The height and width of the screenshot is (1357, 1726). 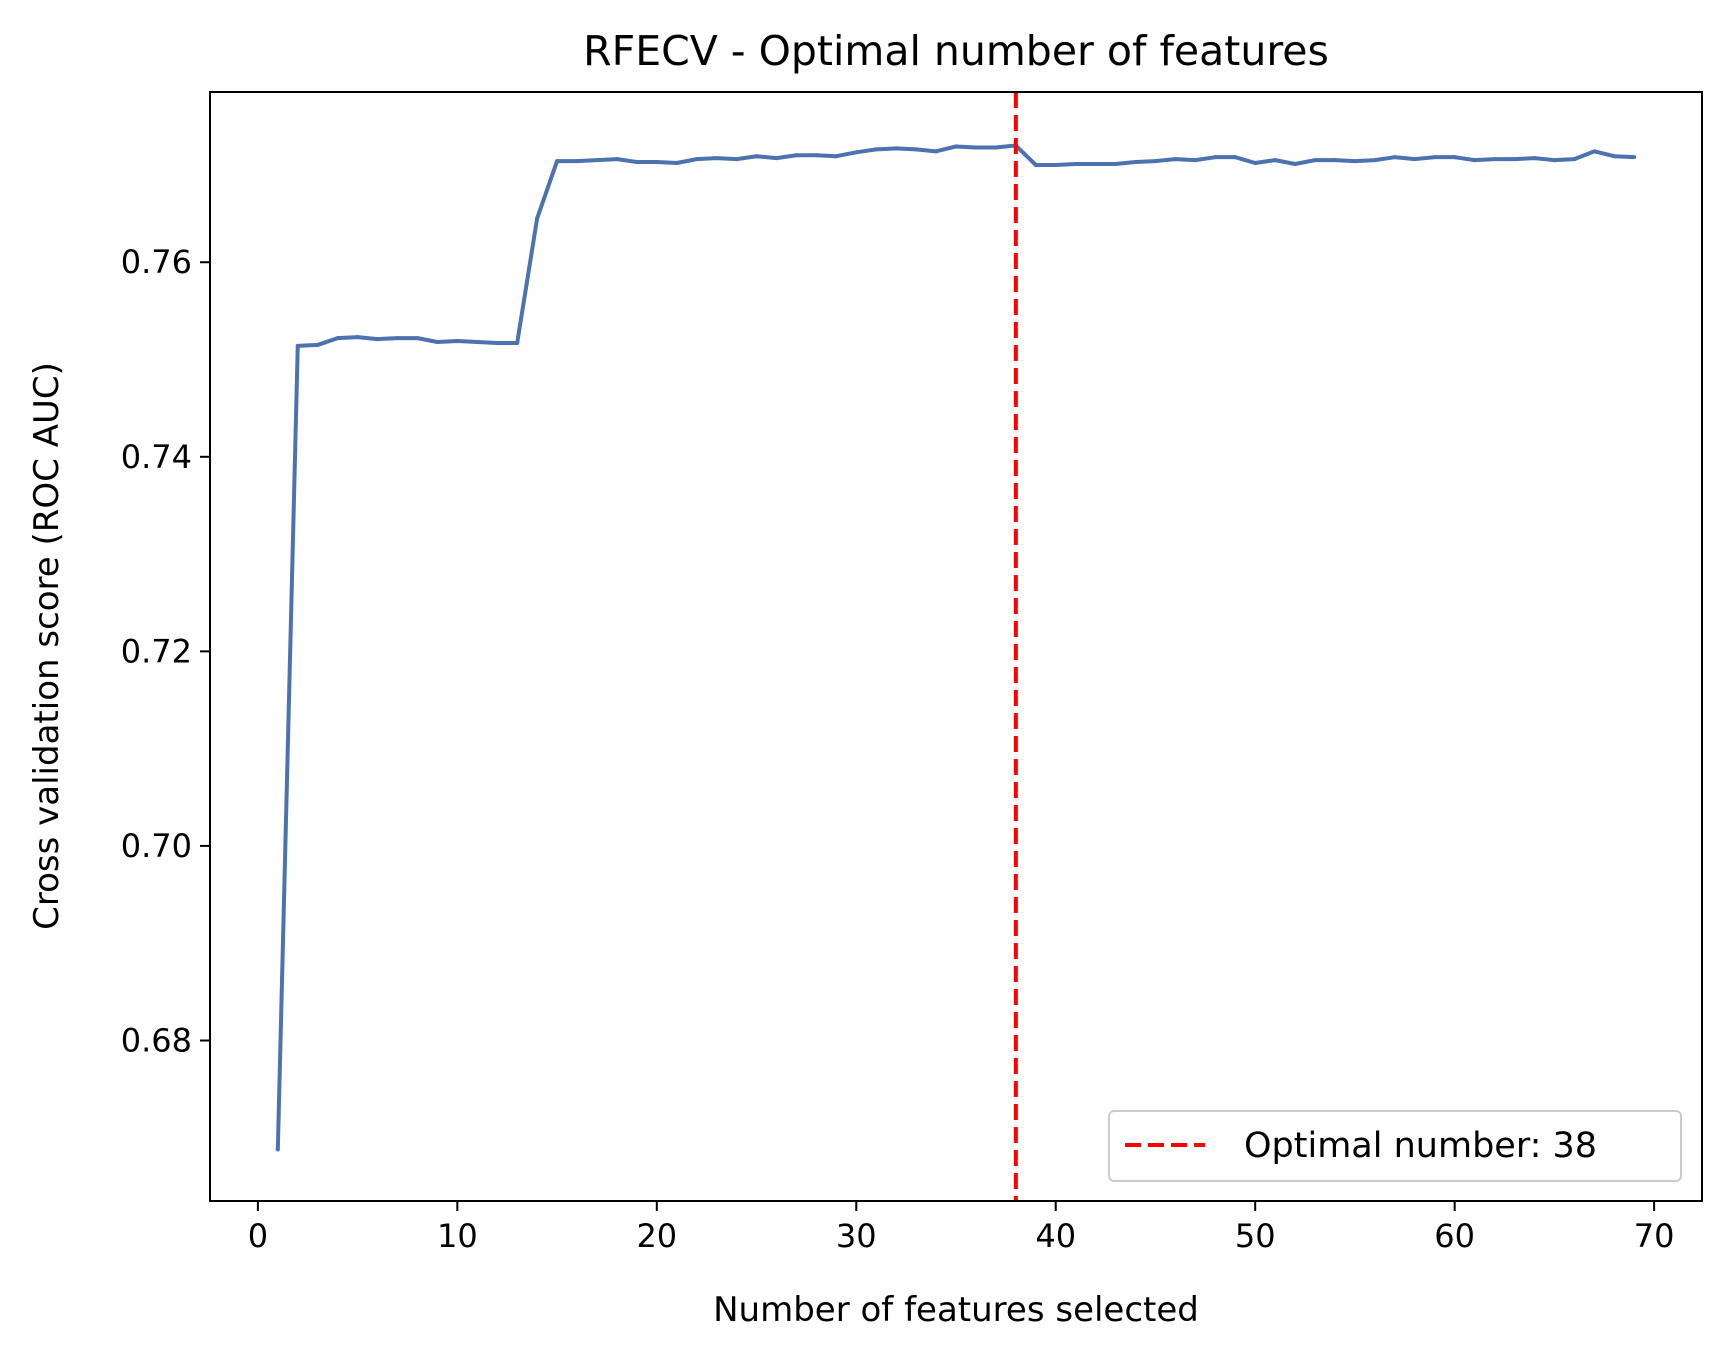 I want to click on y-tick-label: 0.74, so click(x=156, y=457).